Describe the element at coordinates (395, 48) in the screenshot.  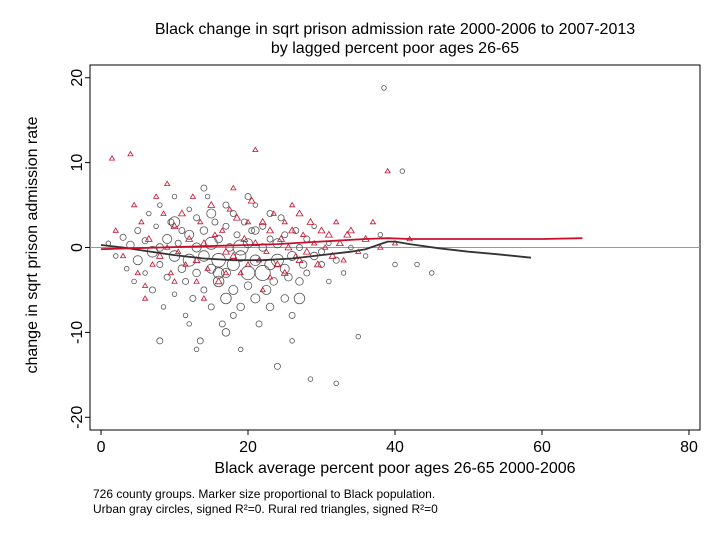
I see `chart-title-line-2: by lagged percent poor ages 26-65` at that location.